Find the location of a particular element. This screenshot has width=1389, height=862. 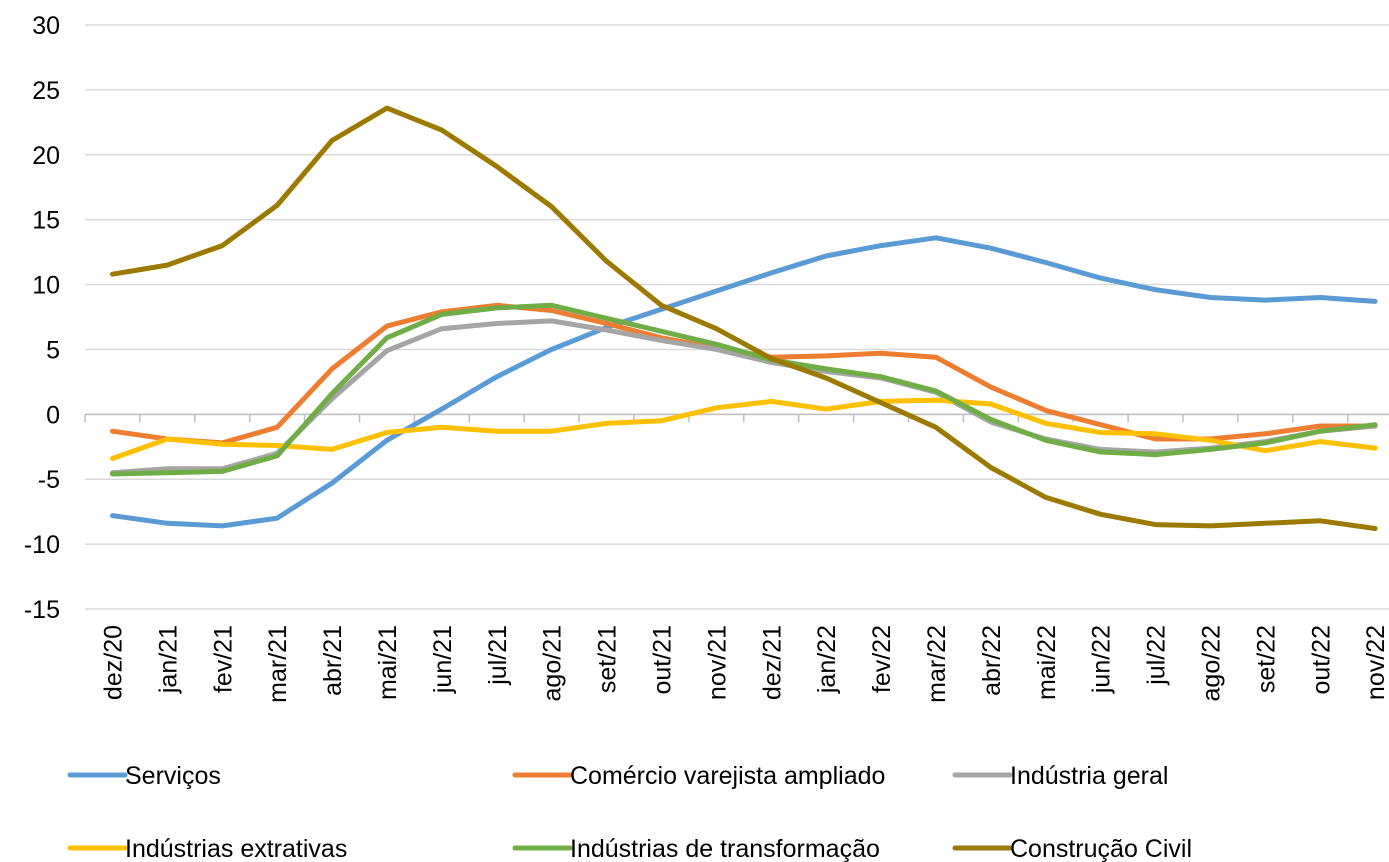

x-tick-label: mai/21 is located at coordinates (388, 662).